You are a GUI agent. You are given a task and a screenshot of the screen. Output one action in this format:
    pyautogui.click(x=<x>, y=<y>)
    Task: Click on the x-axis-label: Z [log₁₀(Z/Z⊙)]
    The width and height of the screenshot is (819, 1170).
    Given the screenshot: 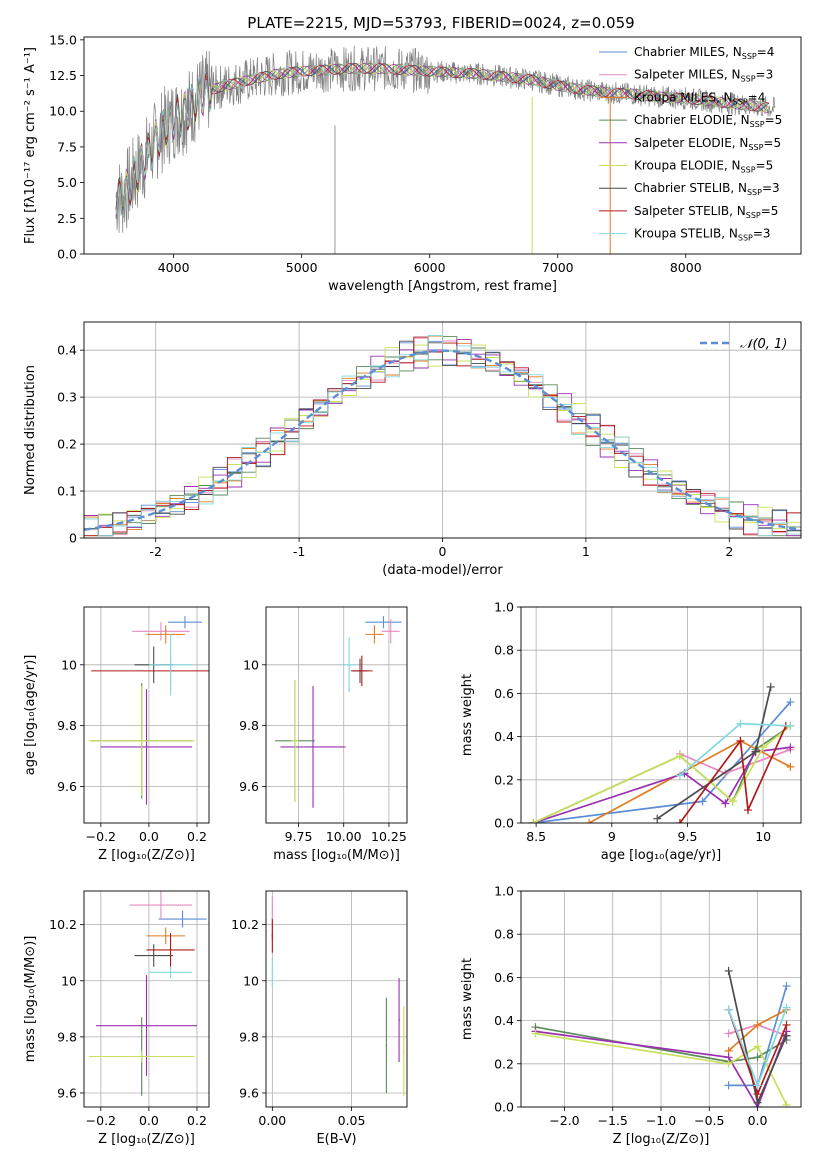 What is the action you would take?
    pyautogui.click(x=661, y=1139)
    